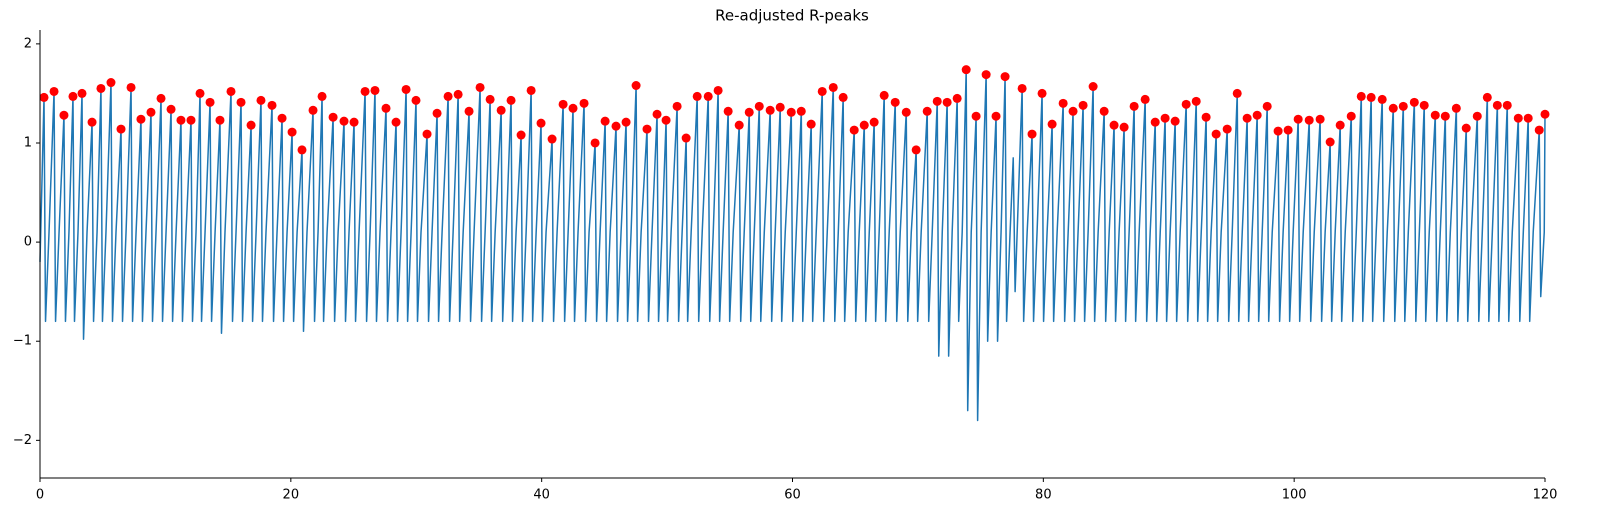  Describe the element at coordinates (291, 495) in the screenshot. I see `x-tick-label: 20` at that location.